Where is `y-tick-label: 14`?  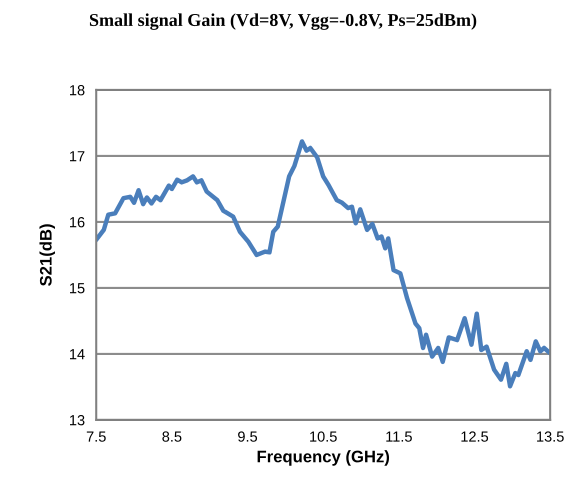
y-tick-label: 14 is located at coordinates (77, 354).